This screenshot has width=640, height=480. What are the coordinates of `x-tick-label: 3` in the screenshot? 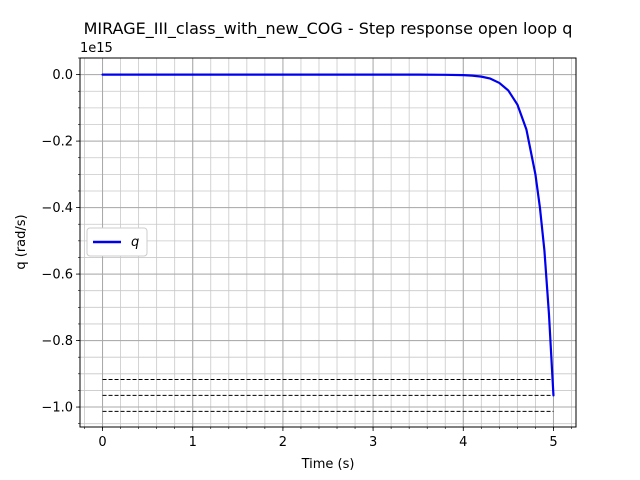 It's located at (373, 442).